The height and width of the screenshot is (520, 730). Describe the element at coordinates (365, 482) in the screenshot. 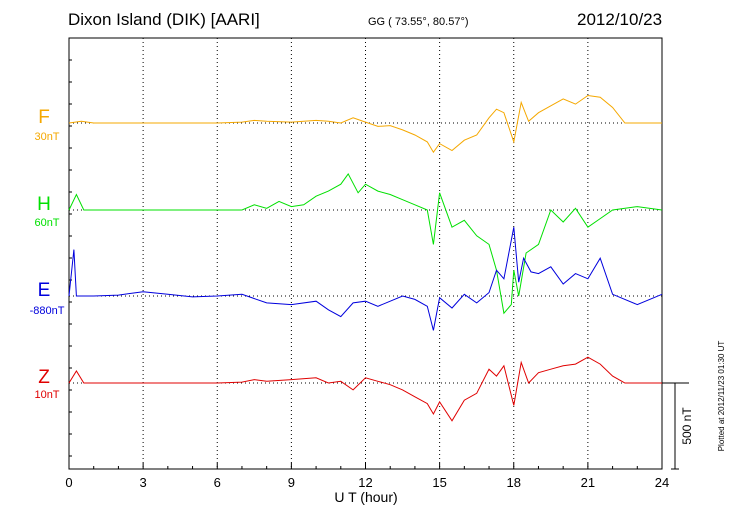

I see `x-tick-label: 12` at that location.